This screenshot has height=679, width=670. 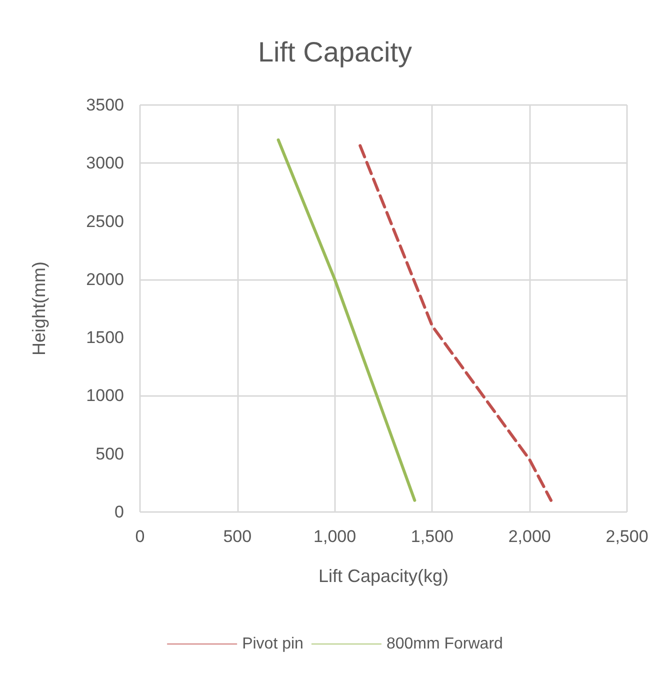 I want to click on x-tick-label: 0, so click(x=140, y=536).